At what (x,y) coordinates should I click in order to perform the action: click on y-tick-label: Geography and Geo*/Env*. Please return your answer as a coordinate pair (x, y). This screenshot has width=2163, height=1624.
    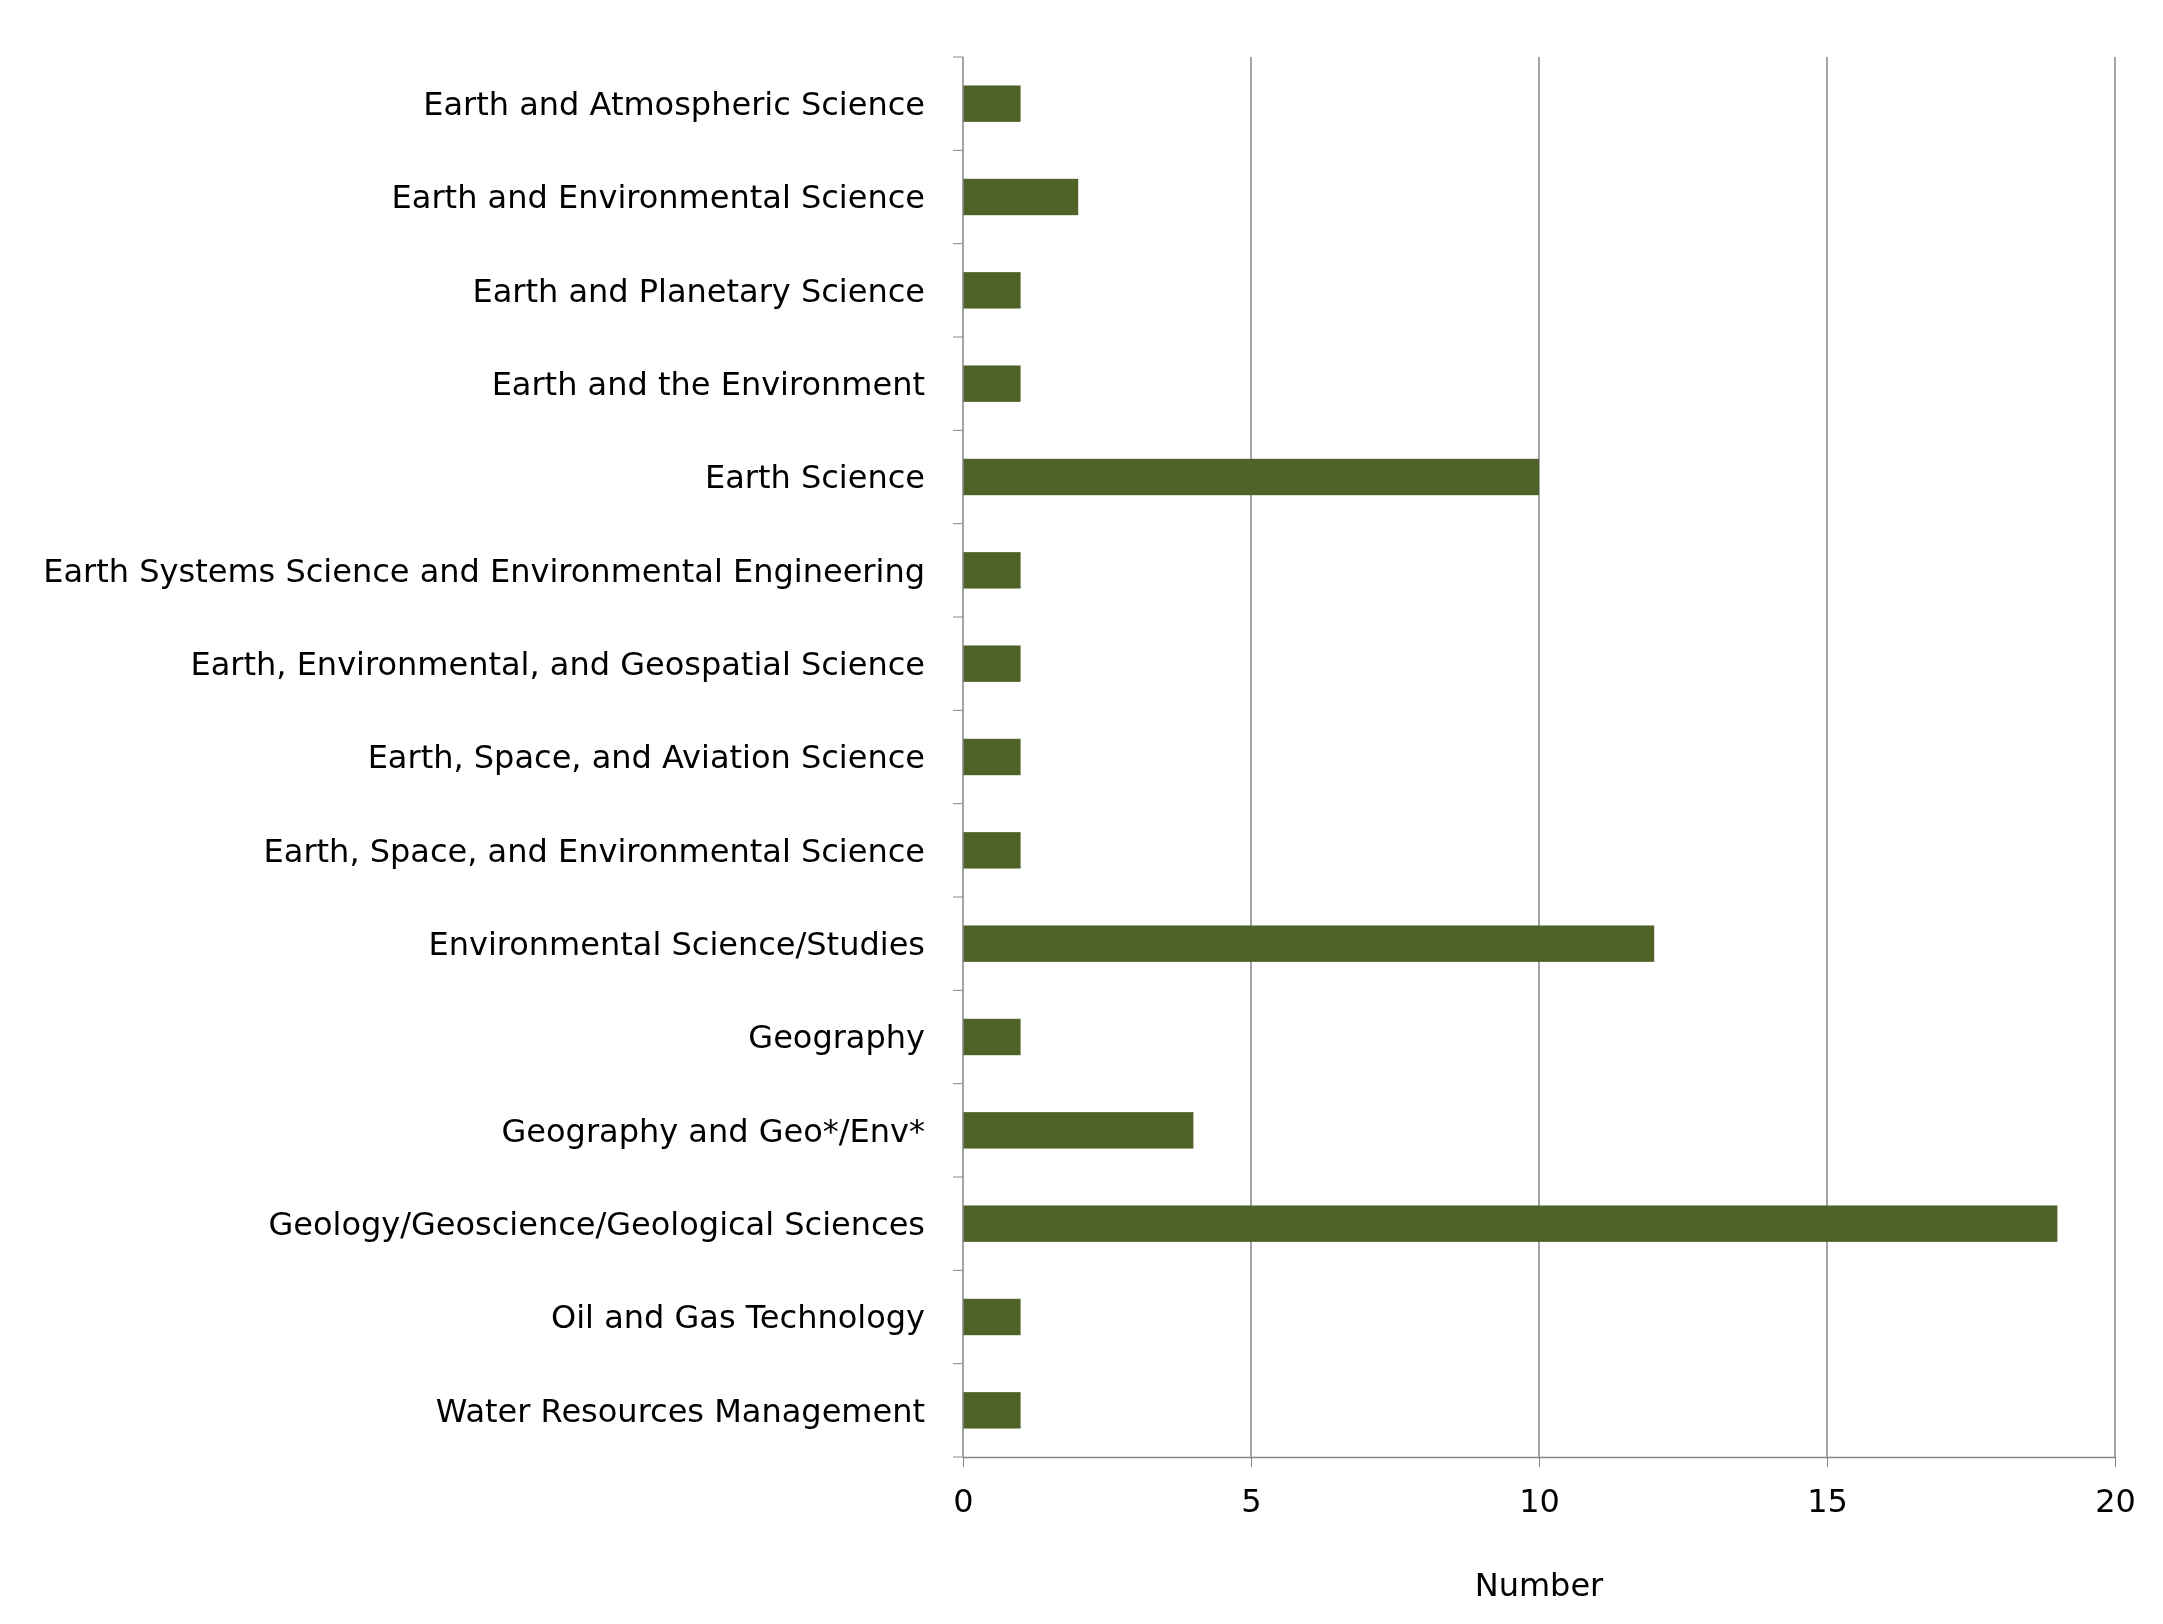
    Looking at the image, I should click on (713, 1130).